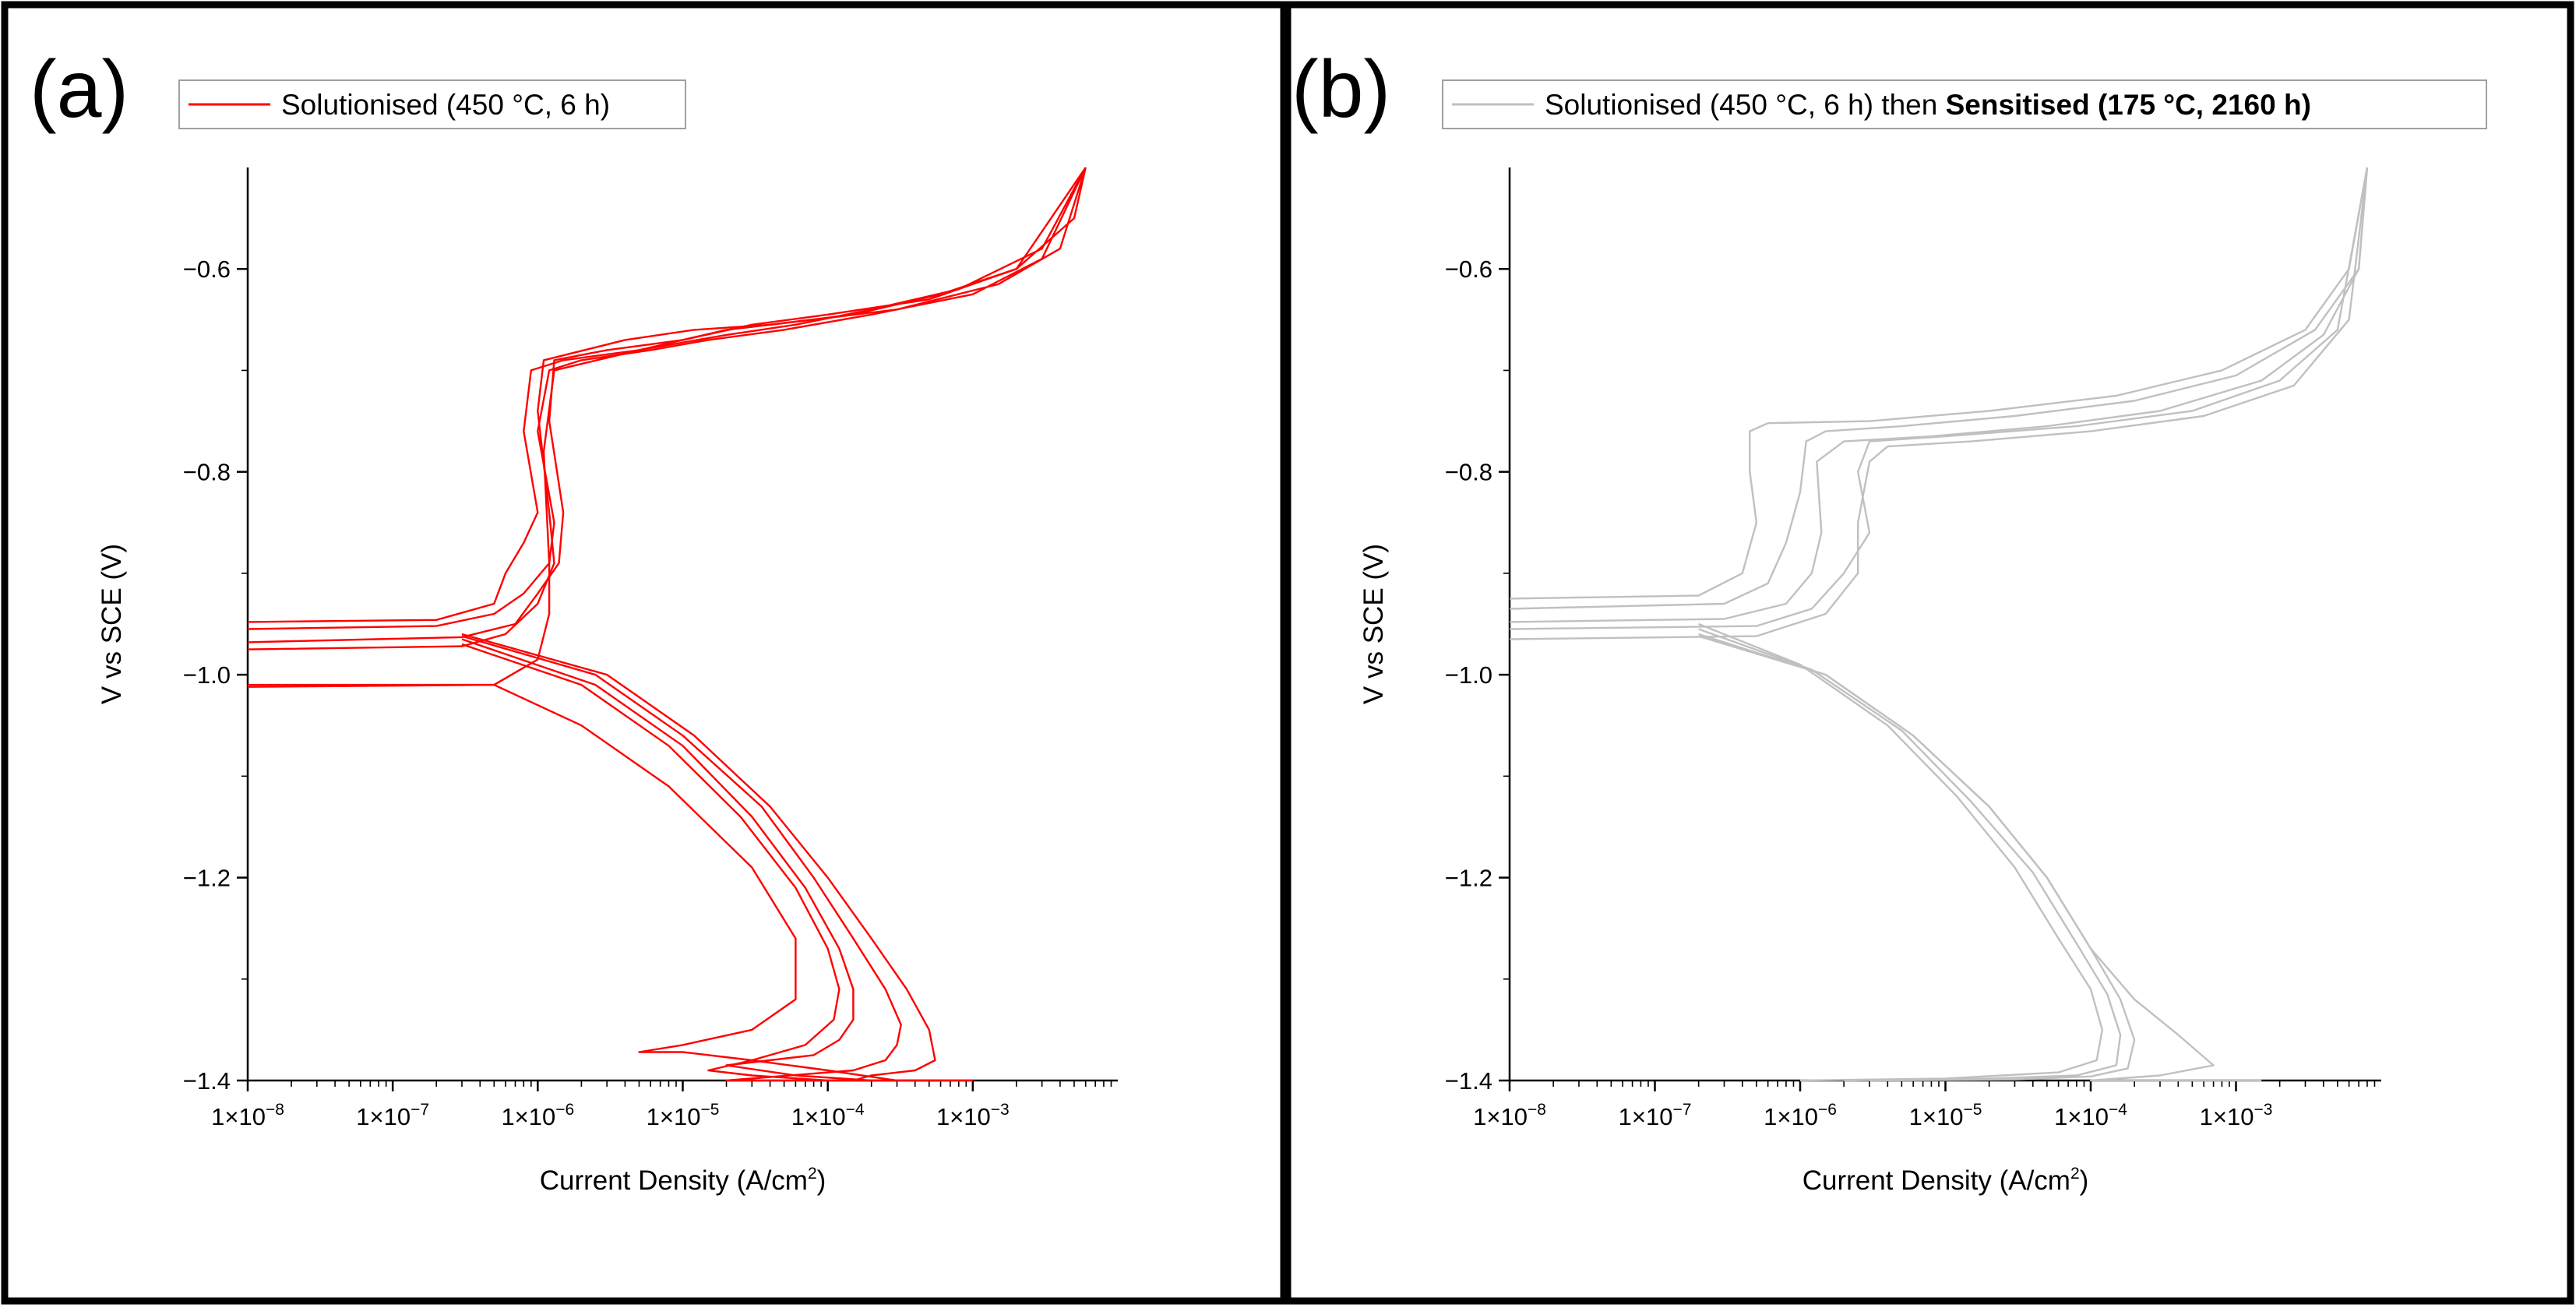 The height and width of the screenshot is (1315, 2576). Describe the element at coordinates (207, 675) in the screenshot. I see `panel-a-y-tick-label: −1.0` at that location.